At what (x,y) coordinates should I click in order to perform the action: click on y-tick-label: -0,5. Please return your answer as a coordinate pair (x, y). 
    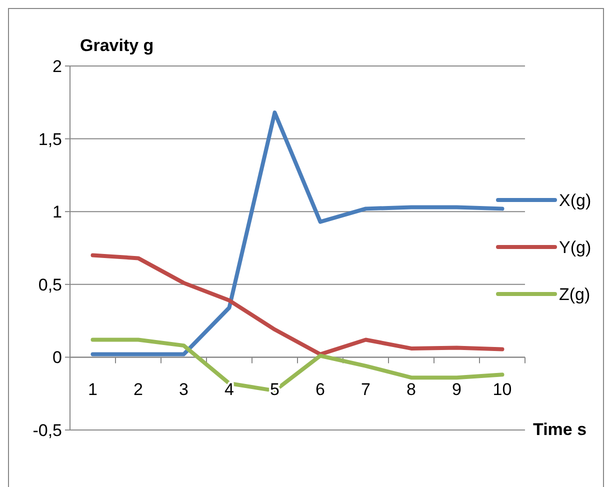
    Looking at the image, I should click on (47, 430).